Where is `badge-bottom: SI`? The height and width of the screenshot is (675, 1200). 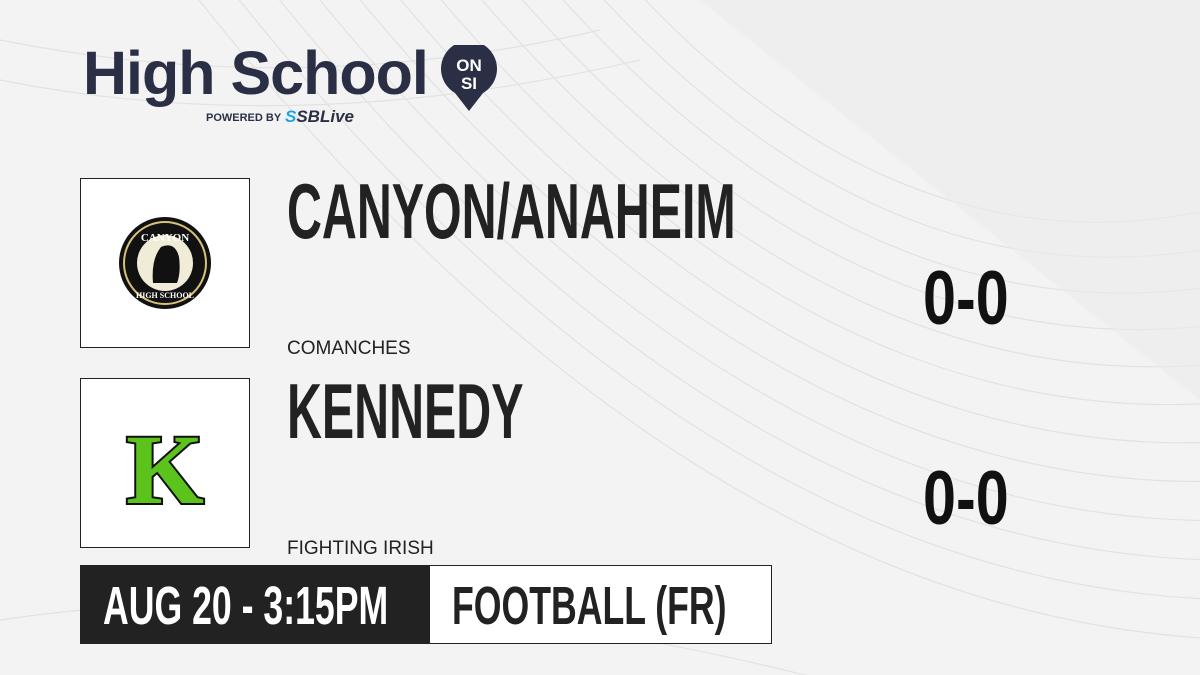
badge-bottom: SI is located at coordinates (469, 83).